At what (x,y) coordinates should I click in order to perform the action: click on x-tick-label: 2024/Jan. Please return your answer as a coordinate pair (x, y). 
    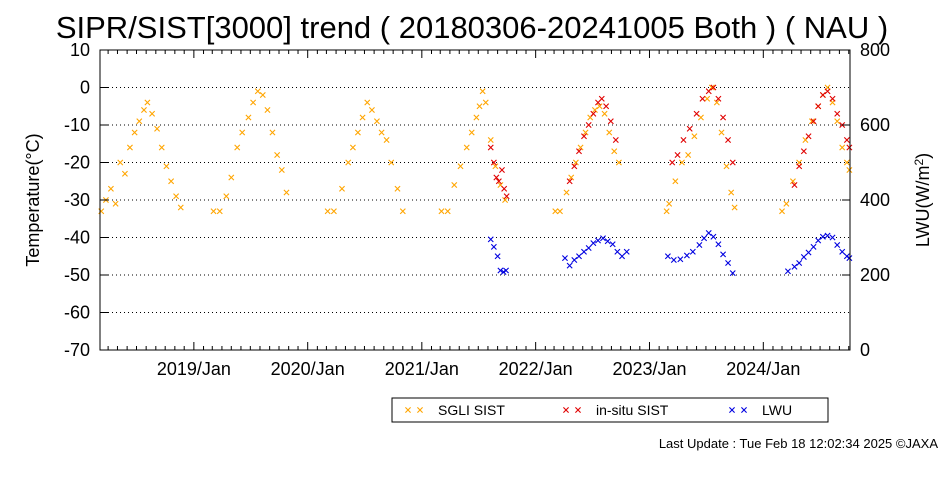
    Looking at the image, I should click on (763, 369).